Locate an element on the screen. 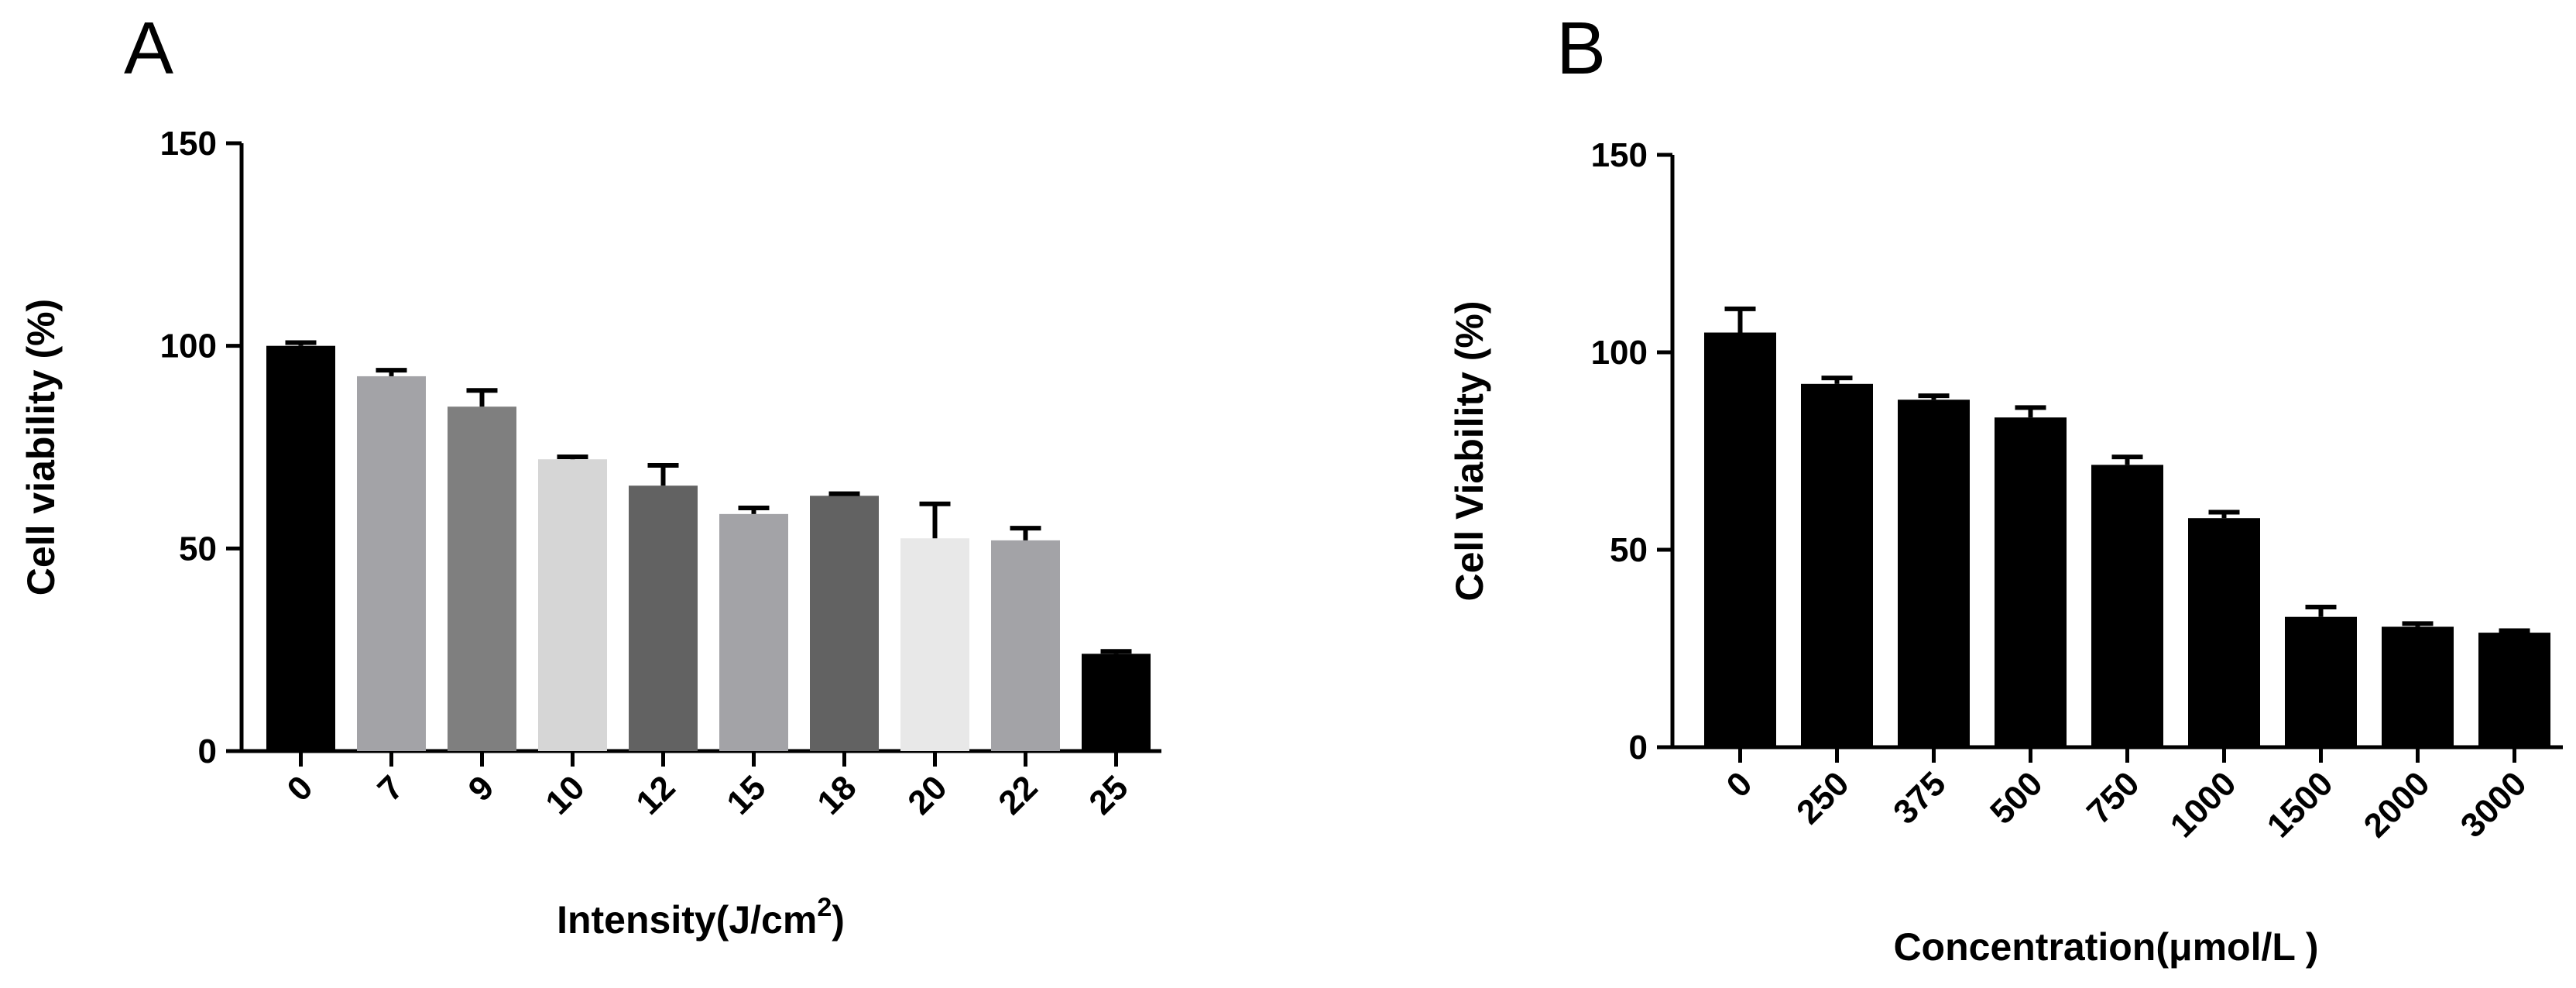 The image size is (2576, 988). panel-a-x-tick-label: 20 is located at coordinates (927, 795).